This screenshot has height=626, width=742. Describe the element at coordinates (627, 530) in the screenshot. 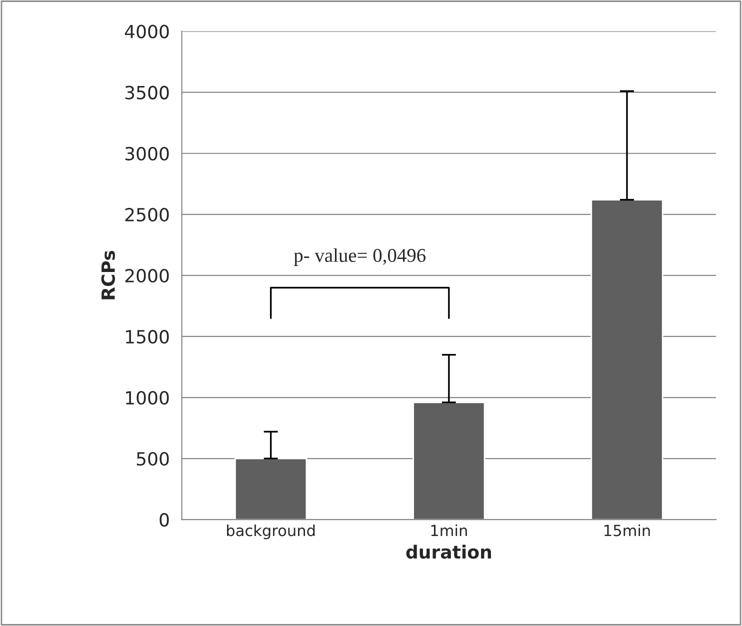

I see `x-tick-label: 15min` at that location.